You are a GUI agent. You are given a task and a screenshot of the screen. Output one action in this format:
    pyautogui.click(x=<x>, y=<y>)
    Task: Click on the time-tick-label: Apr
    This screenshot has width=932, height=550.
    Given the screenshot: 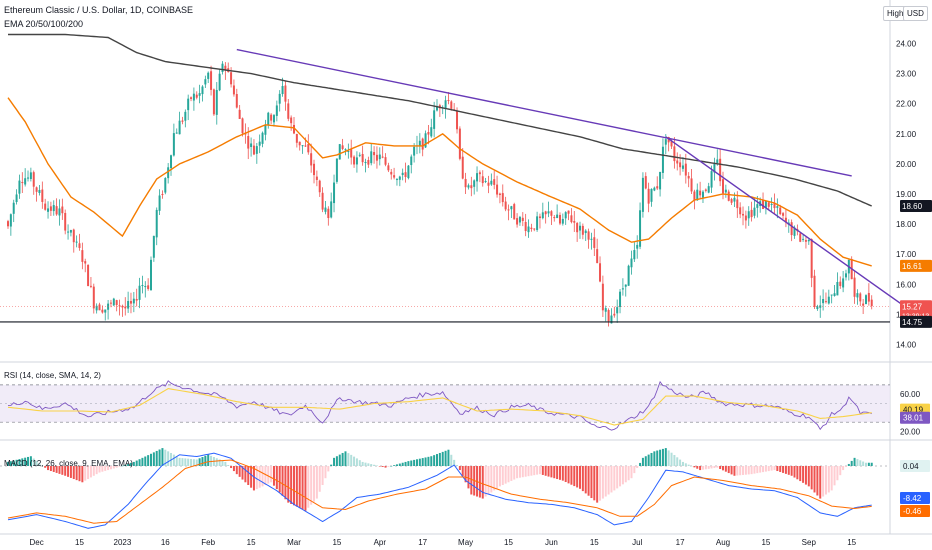 What is the action you would take?
    pyautogui.click(x=380, y=542)
    